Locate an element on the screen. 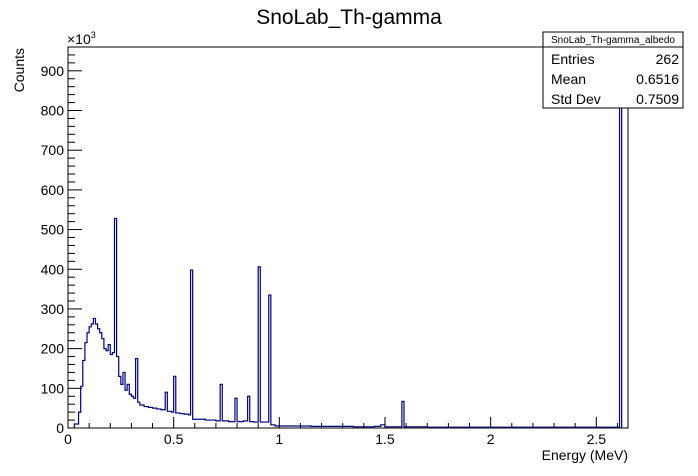 This screenshot has height=476, width=698. chart-title: SnoLab_Th-gamma is located at coordinates (349, 17).